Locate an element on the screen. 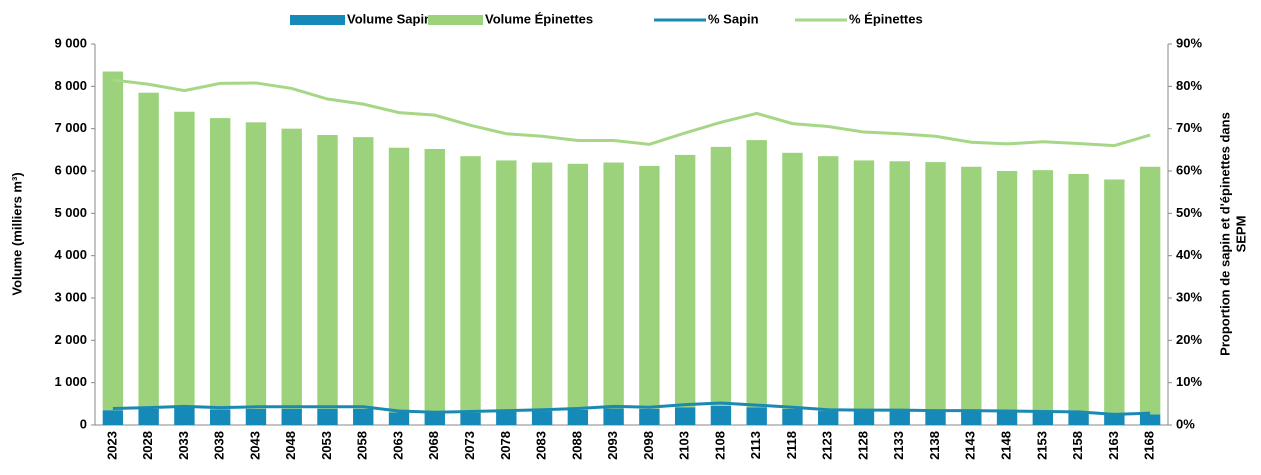 This screenshot has width=1261, height=475. x-tick-label: 2053 is located at coordinates (326, 445).